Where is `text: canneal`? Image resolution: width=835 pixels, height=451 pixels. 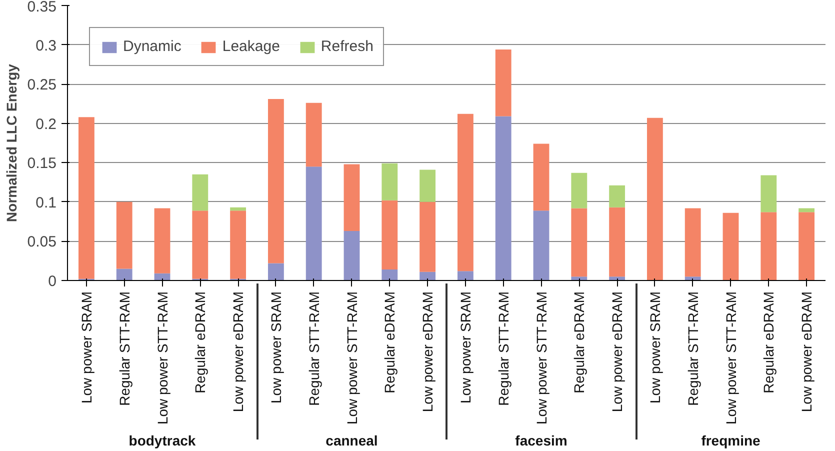
text: canneal is located at coordinates (352, 440).